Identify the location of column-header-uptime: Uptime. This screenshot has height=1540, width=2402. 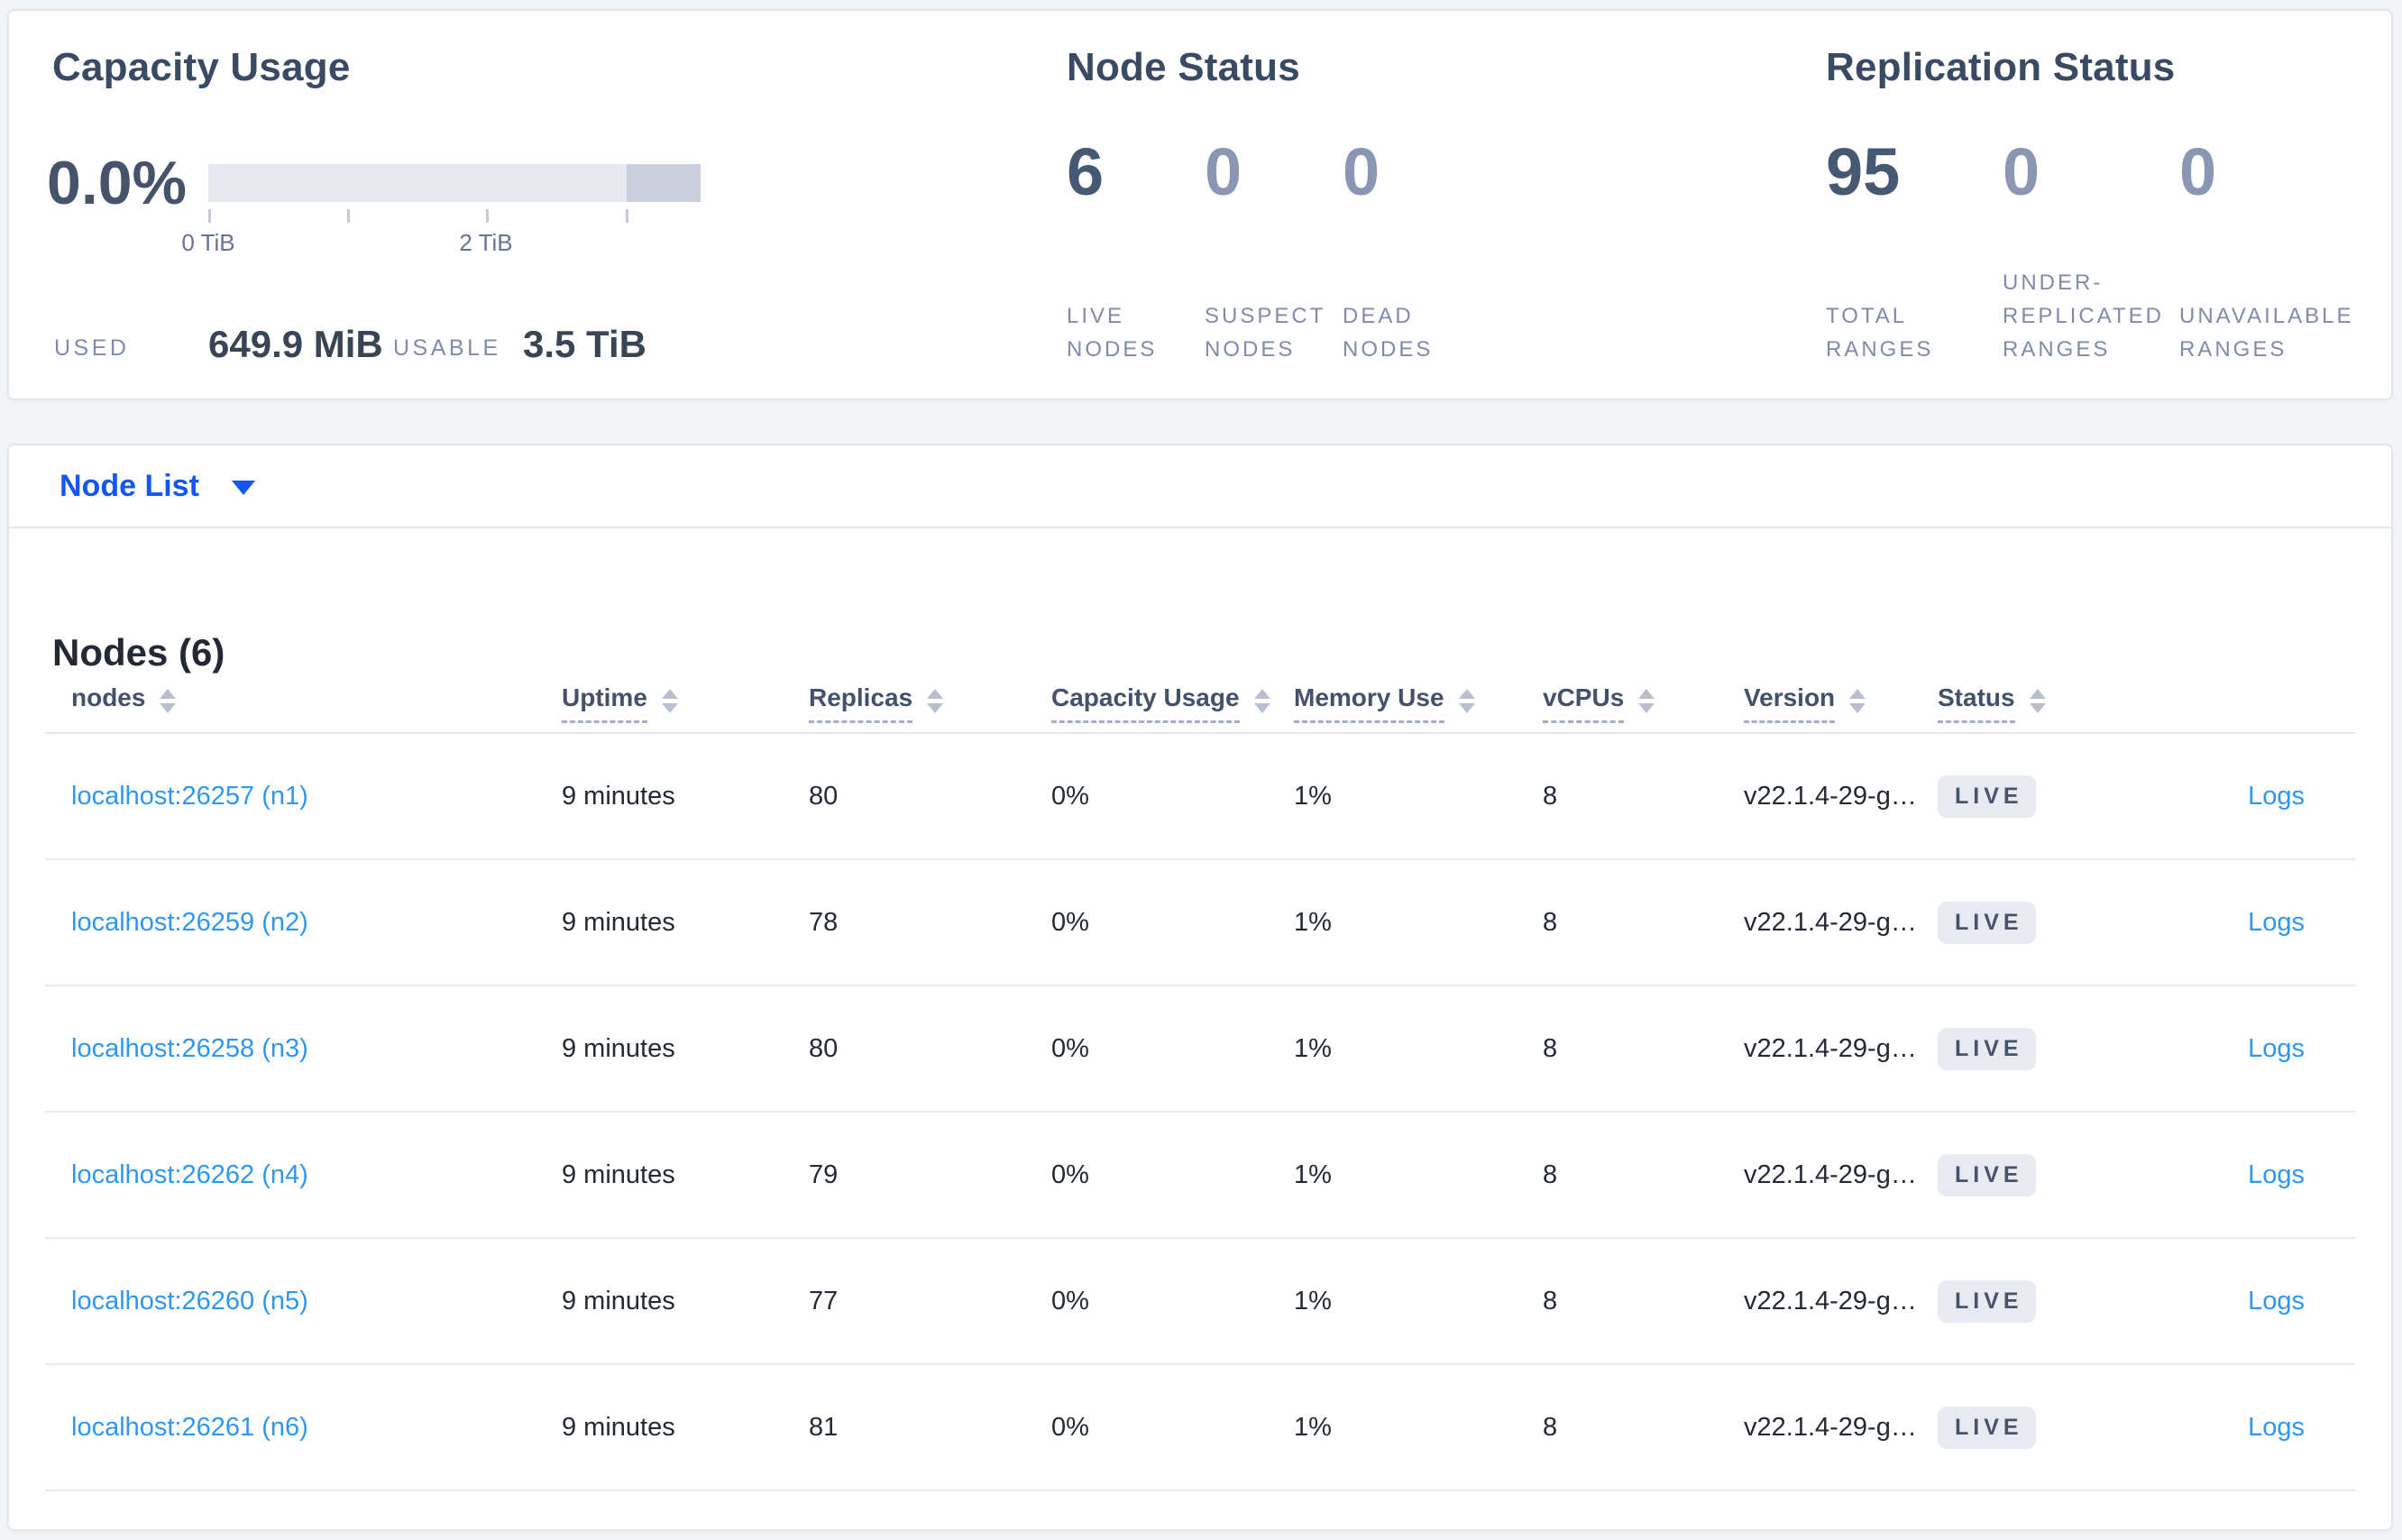
(685, 703).